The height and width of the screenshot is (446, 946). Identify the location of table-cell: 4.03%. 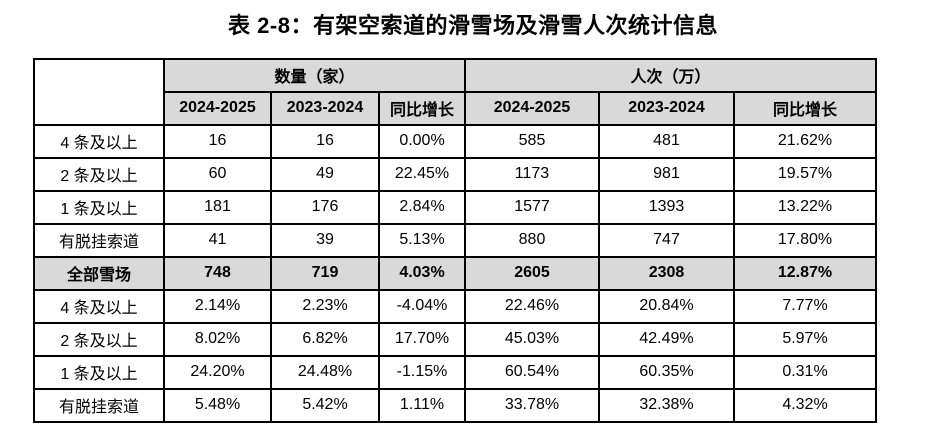
(422, 273).